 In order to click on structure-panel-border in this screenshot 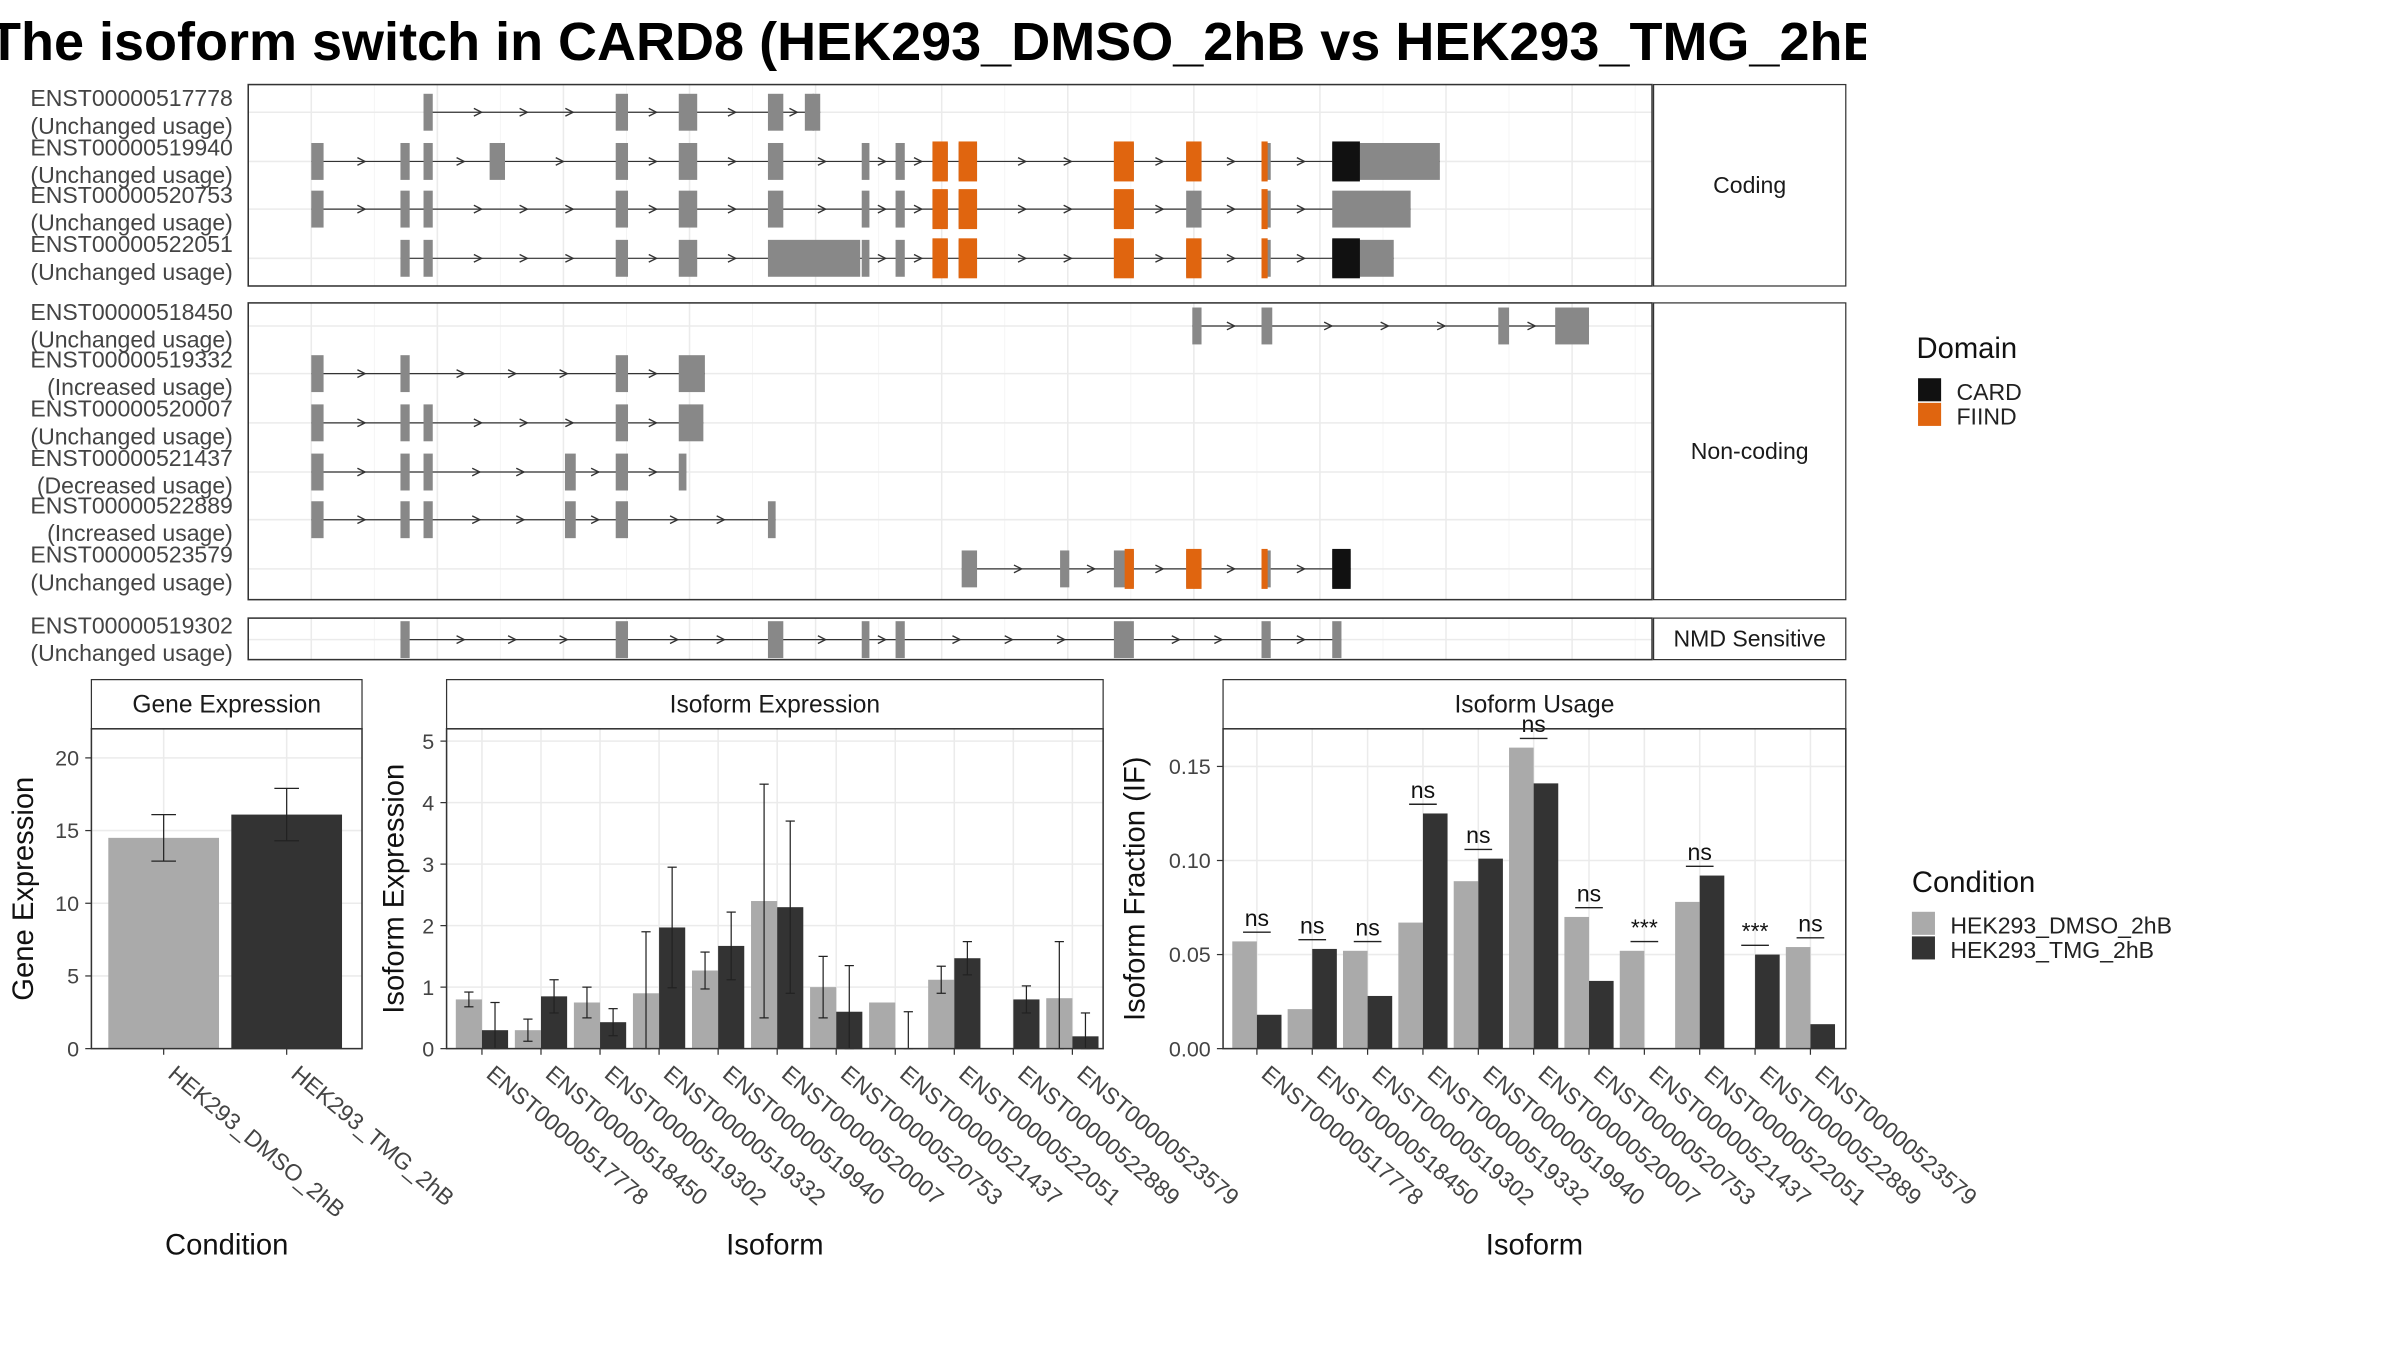, I will do `click(950, 639)`.